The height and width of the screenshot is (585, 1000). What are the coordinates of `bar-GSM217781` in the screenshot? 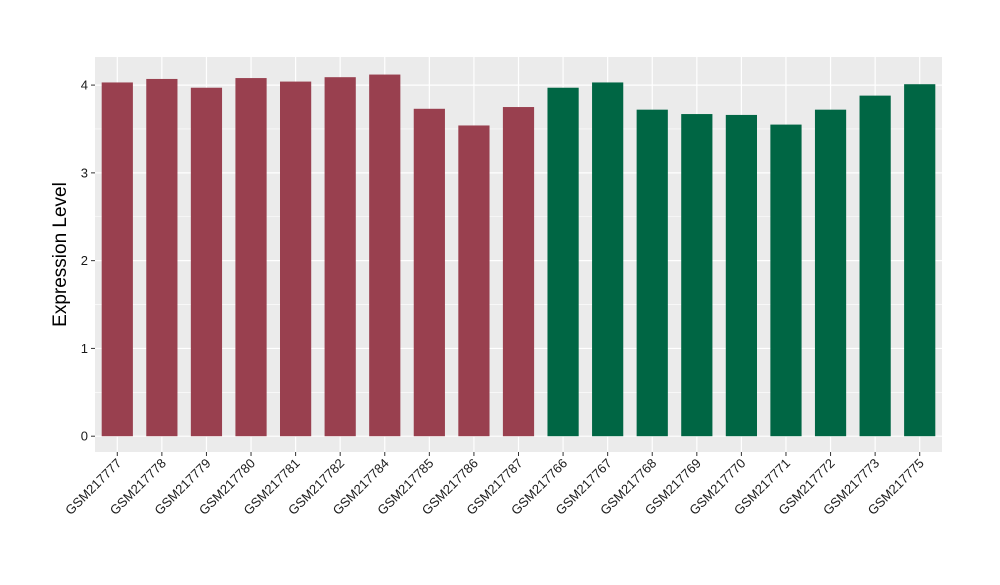 It's located at (296, 259).